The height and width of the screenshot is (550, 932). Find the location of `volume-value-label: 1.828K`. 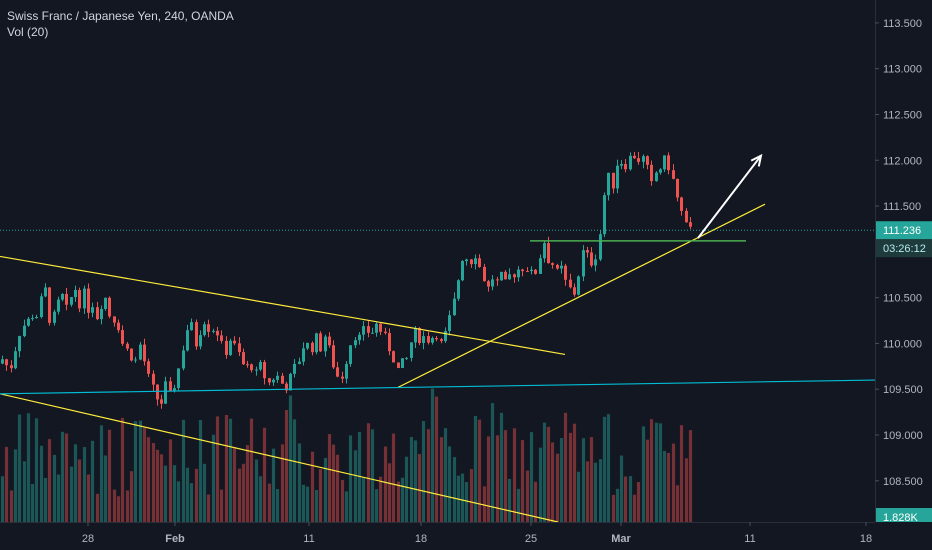

volume-value-label: 1.828K is located at coordinates (901, 518).